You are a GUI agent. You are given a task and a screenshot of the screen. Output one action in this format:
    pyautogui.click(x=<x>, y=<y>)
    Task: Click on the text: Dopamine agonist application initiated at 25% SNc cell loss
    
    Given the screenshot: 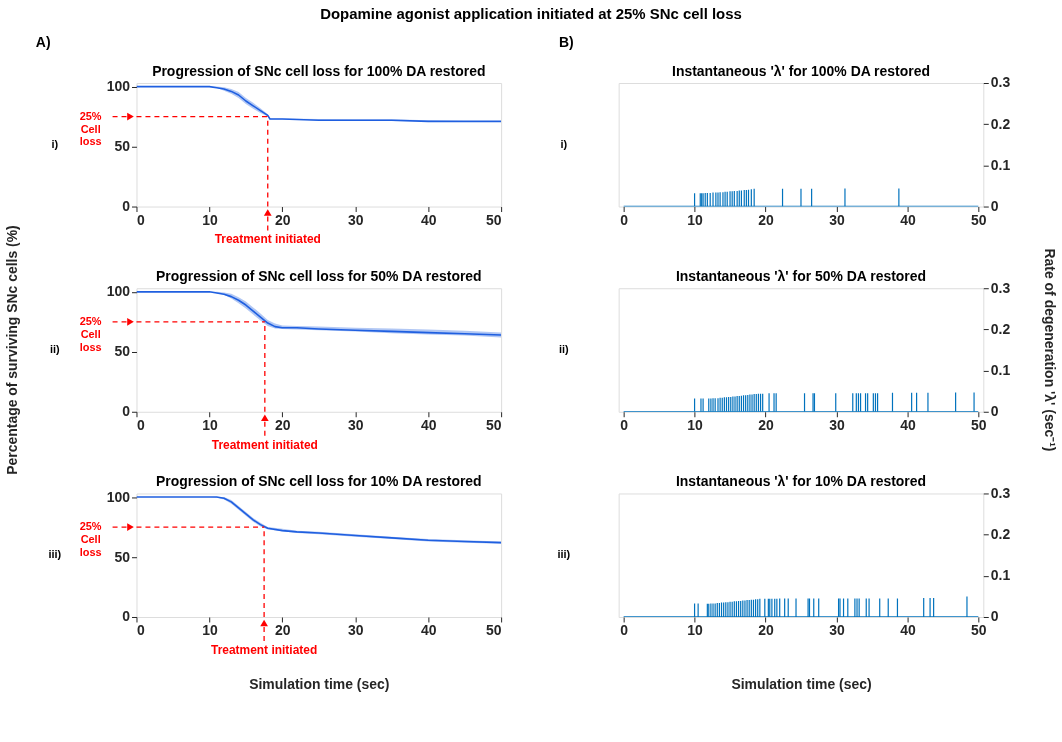 What is the action you would take?
    pyautogui.click(x=531, y=13)
    